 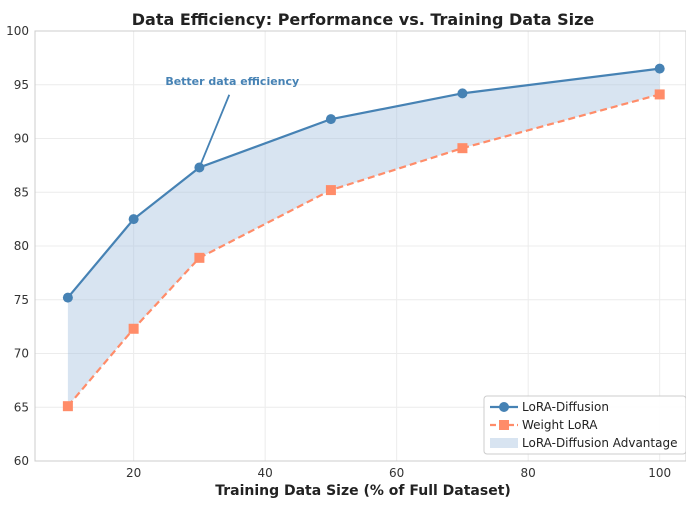 I want to click on y-tick-label: 100, so click(x=17, y=31).